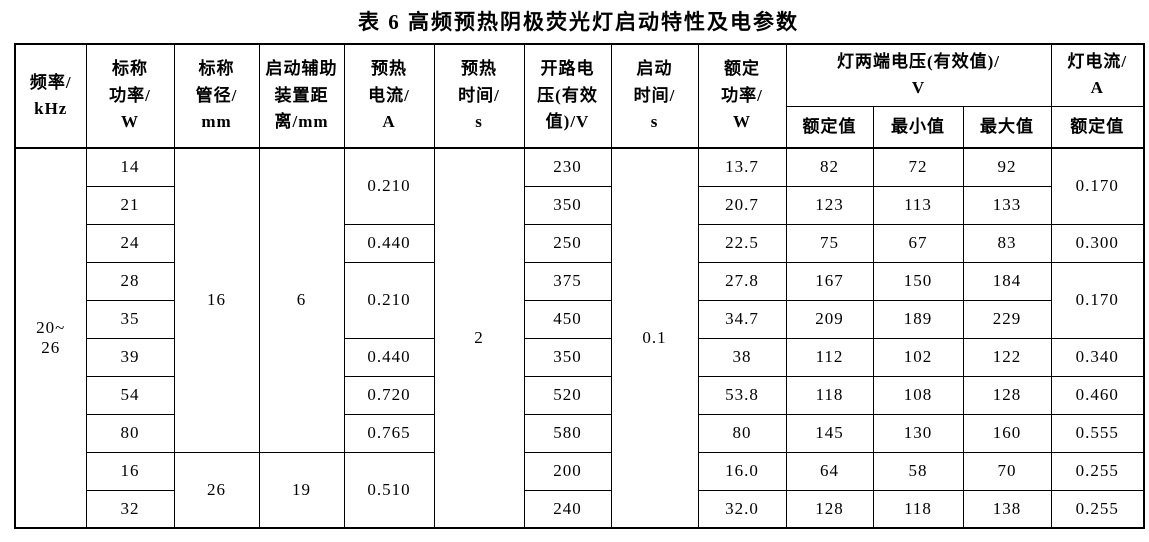  Describe the element at coordinates (918, 281) in the screenshot. I see `body-cell: 150` at that location.